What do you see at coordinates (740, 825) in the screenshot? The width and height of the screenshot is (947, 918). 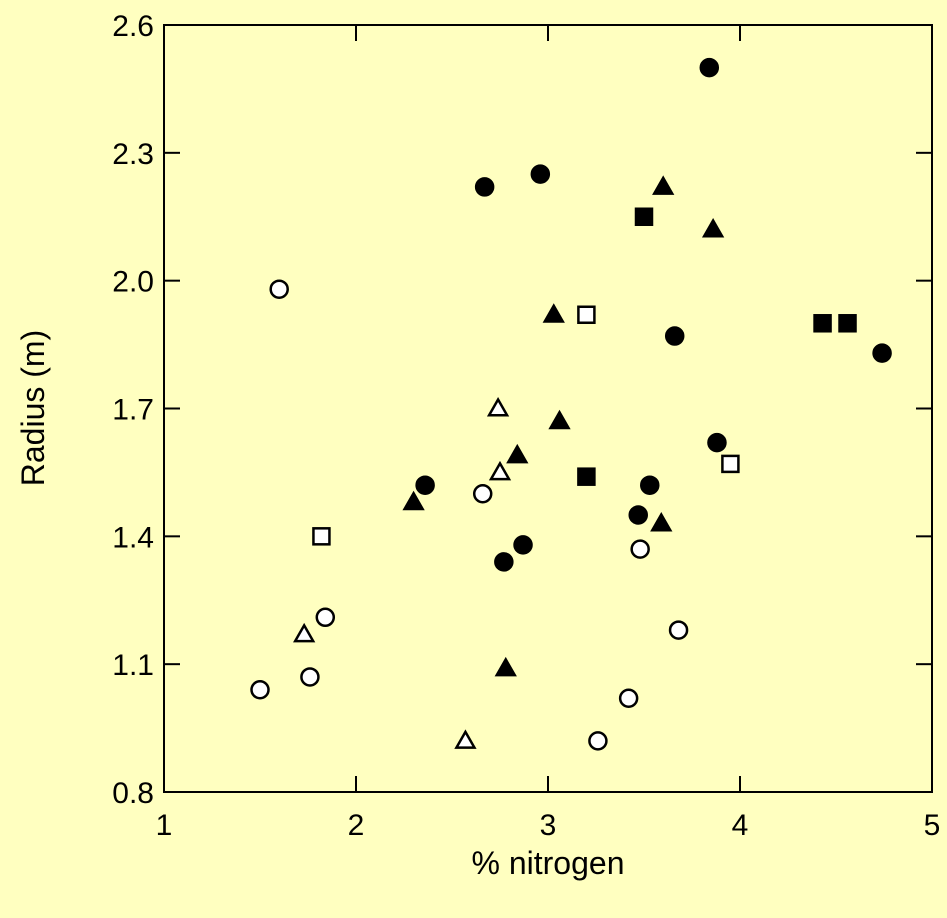 I see `x-tick-label: 4` at bounding box center [740, 825].